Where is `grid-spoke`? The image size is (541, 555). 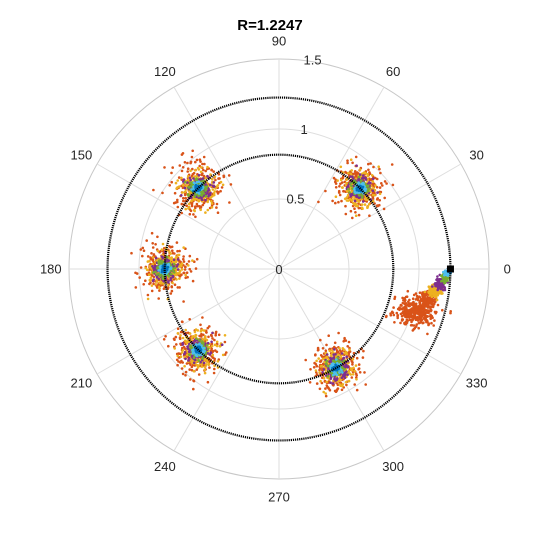
grid-spoke is located at coordinates (331, 178).